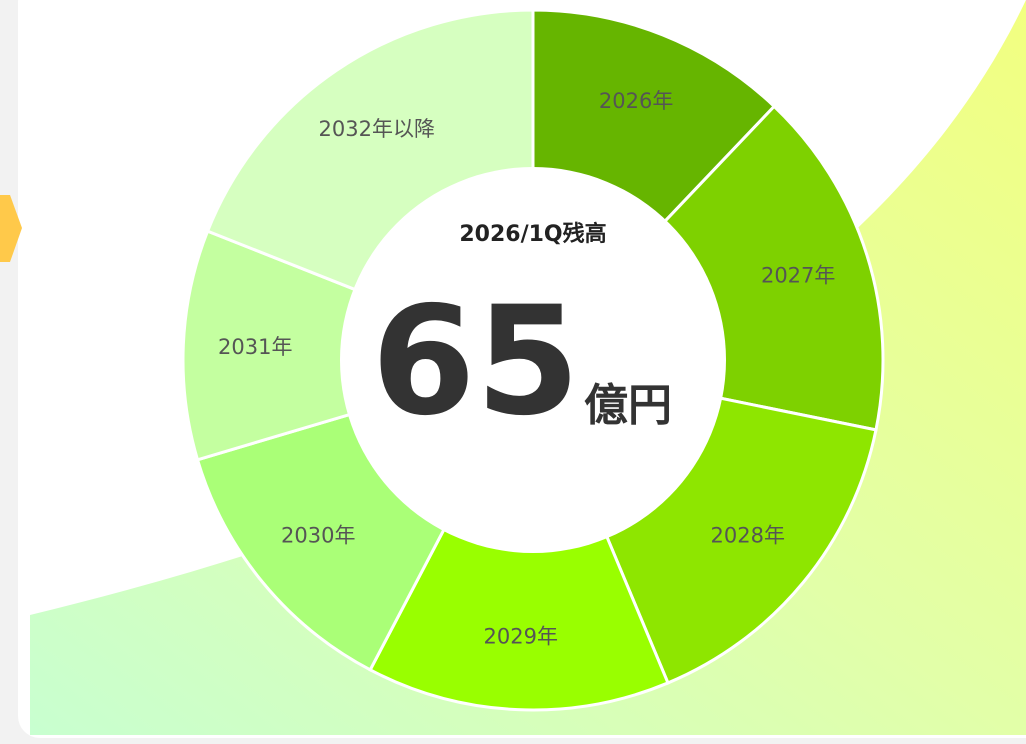  I want to click on segment-label: 2032年以降, so click(377, 129).